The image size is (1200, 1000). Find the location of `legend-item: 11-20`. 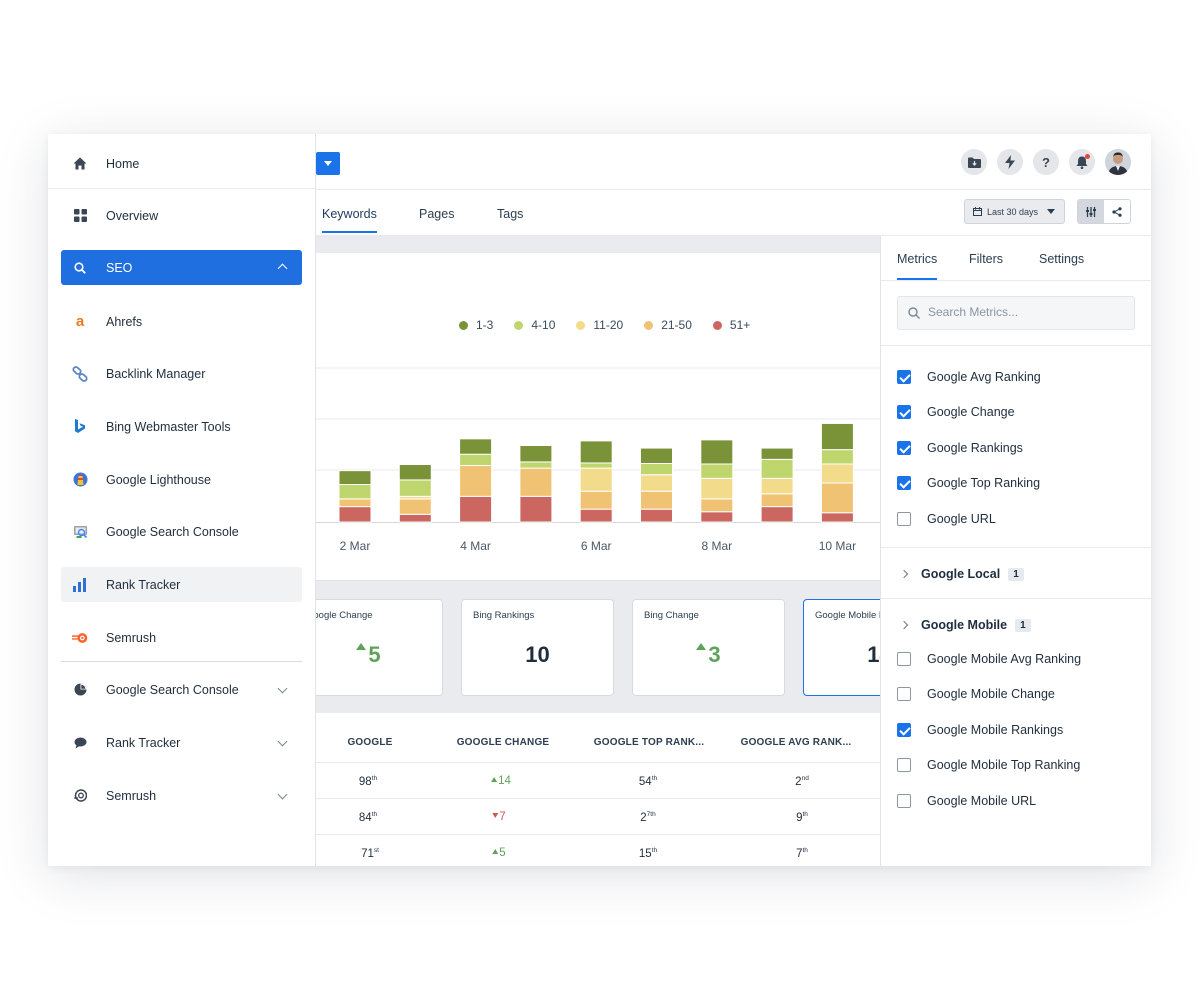

legend-item: 11-20 is located at coordinates (599, 325).